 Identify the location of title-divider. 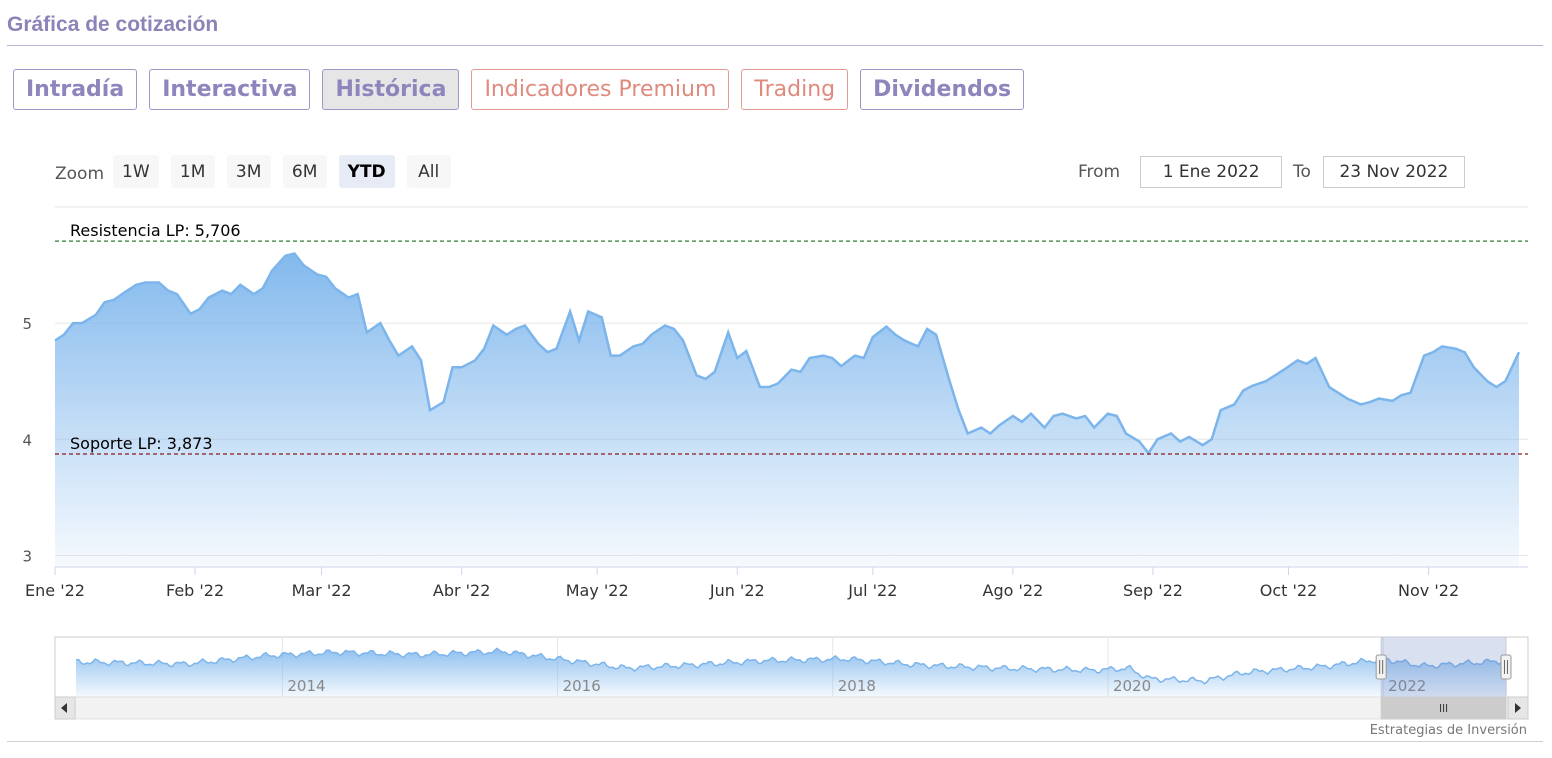
(775, 45).